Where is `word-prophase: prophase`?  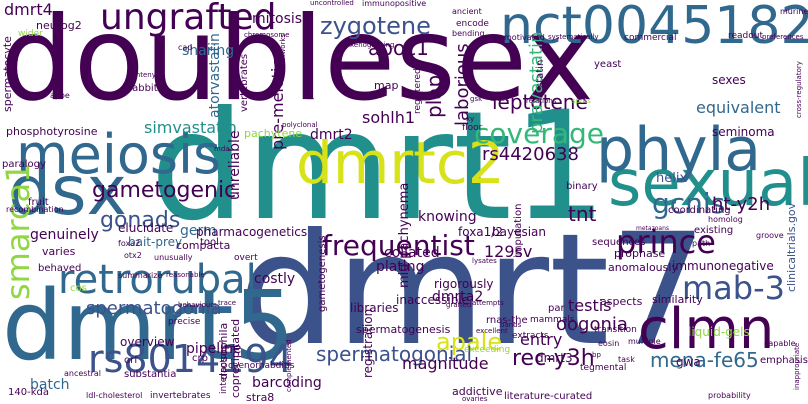 word-prophase: prophase is located at coordinates (640, 253).